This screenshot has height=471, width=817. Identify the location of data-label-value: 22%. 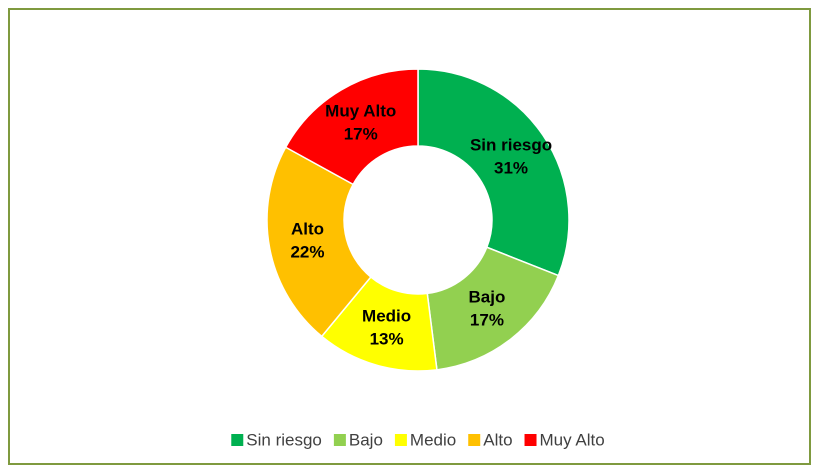
(307, 252).